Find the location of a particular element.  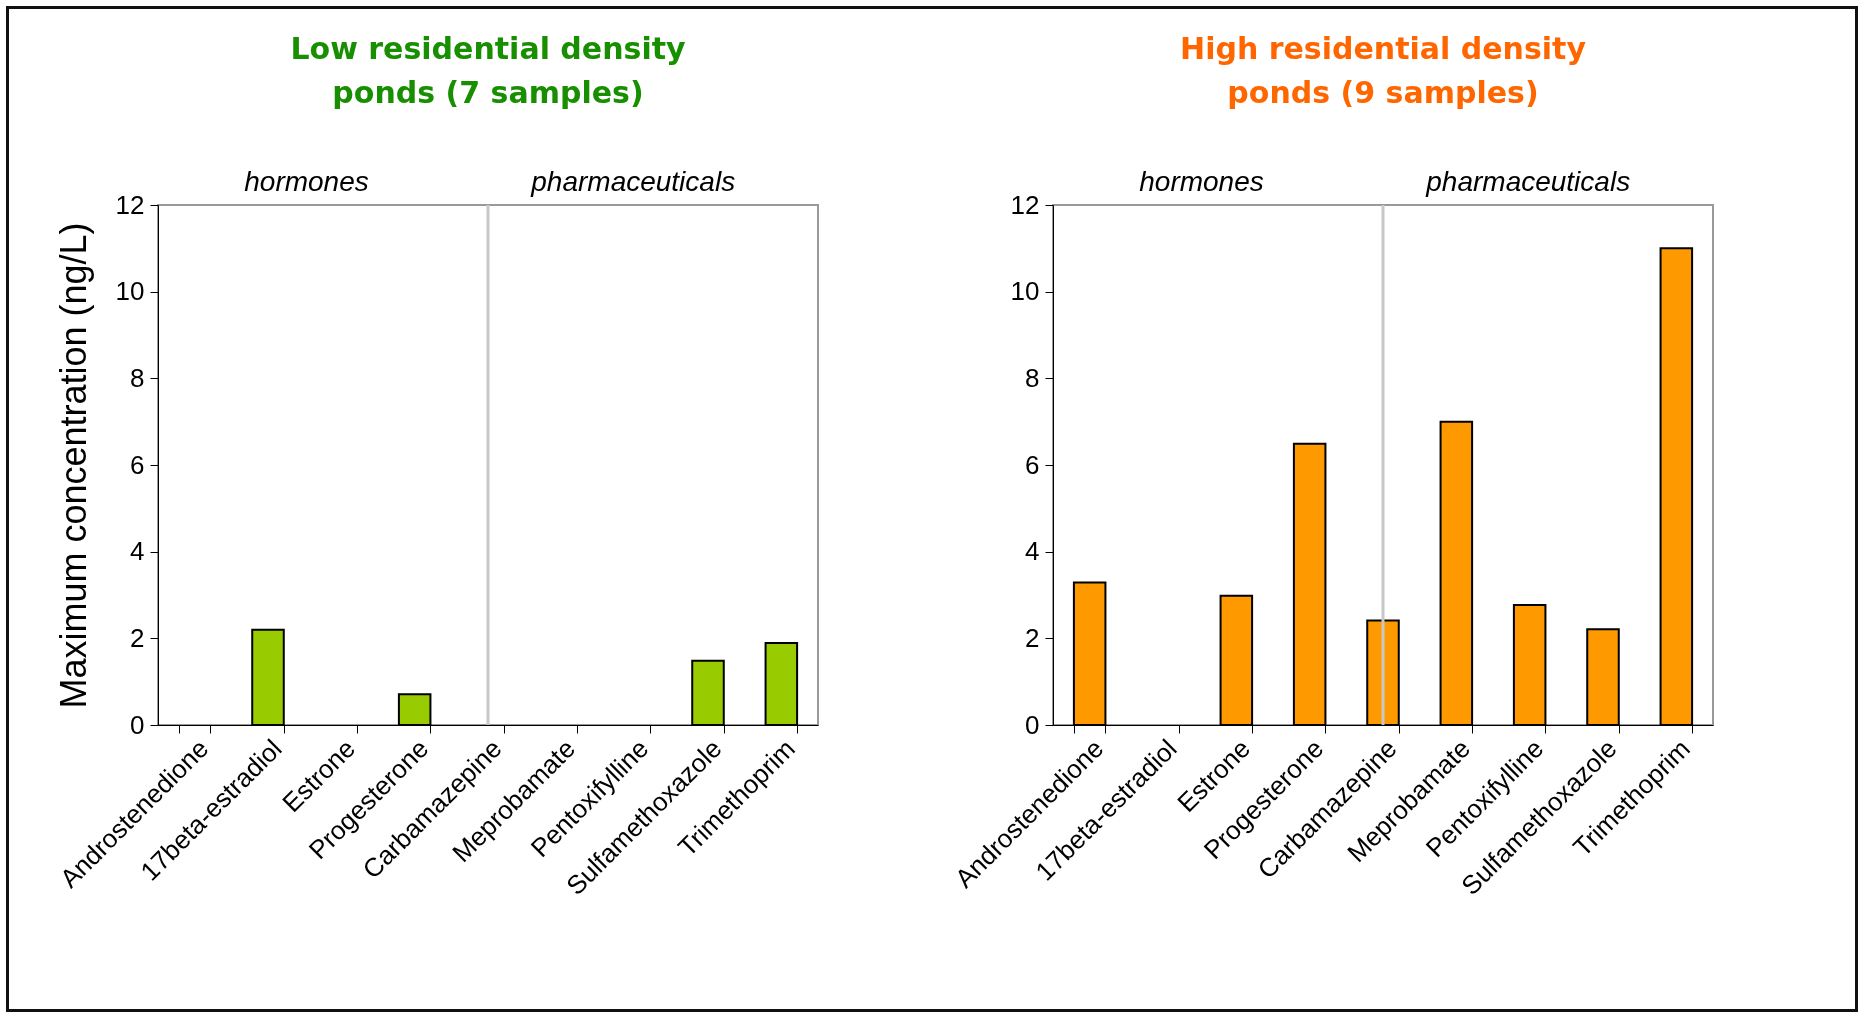

chart-title: Low residential density ponds (7 samples) is located at coordinates (488, 70).